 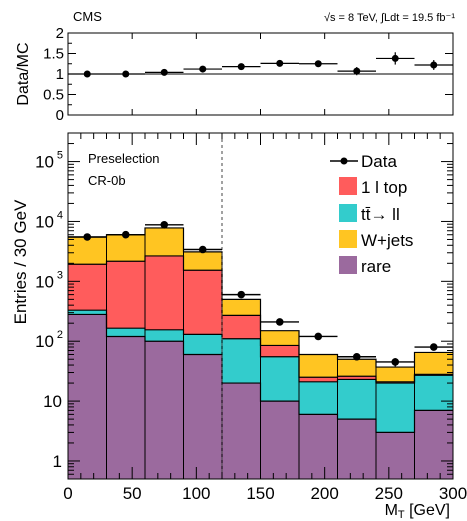 What do you see at coordinates (23, 73) in the screenshot?
I see `ratio-ylabel: Data/MC` at bounding box center [23, 73].